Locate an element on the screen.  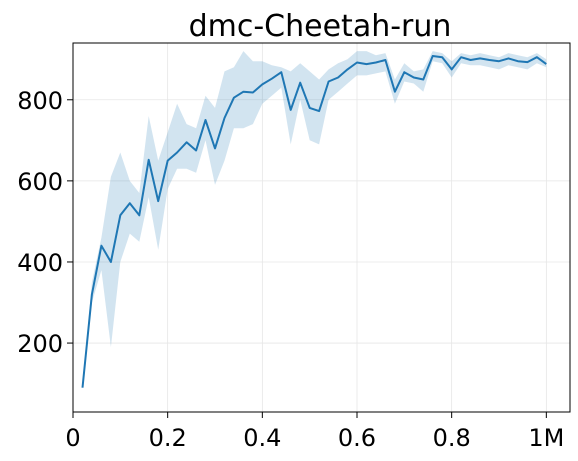
y-tick-label: 600 is located at coordinates (40, 182).